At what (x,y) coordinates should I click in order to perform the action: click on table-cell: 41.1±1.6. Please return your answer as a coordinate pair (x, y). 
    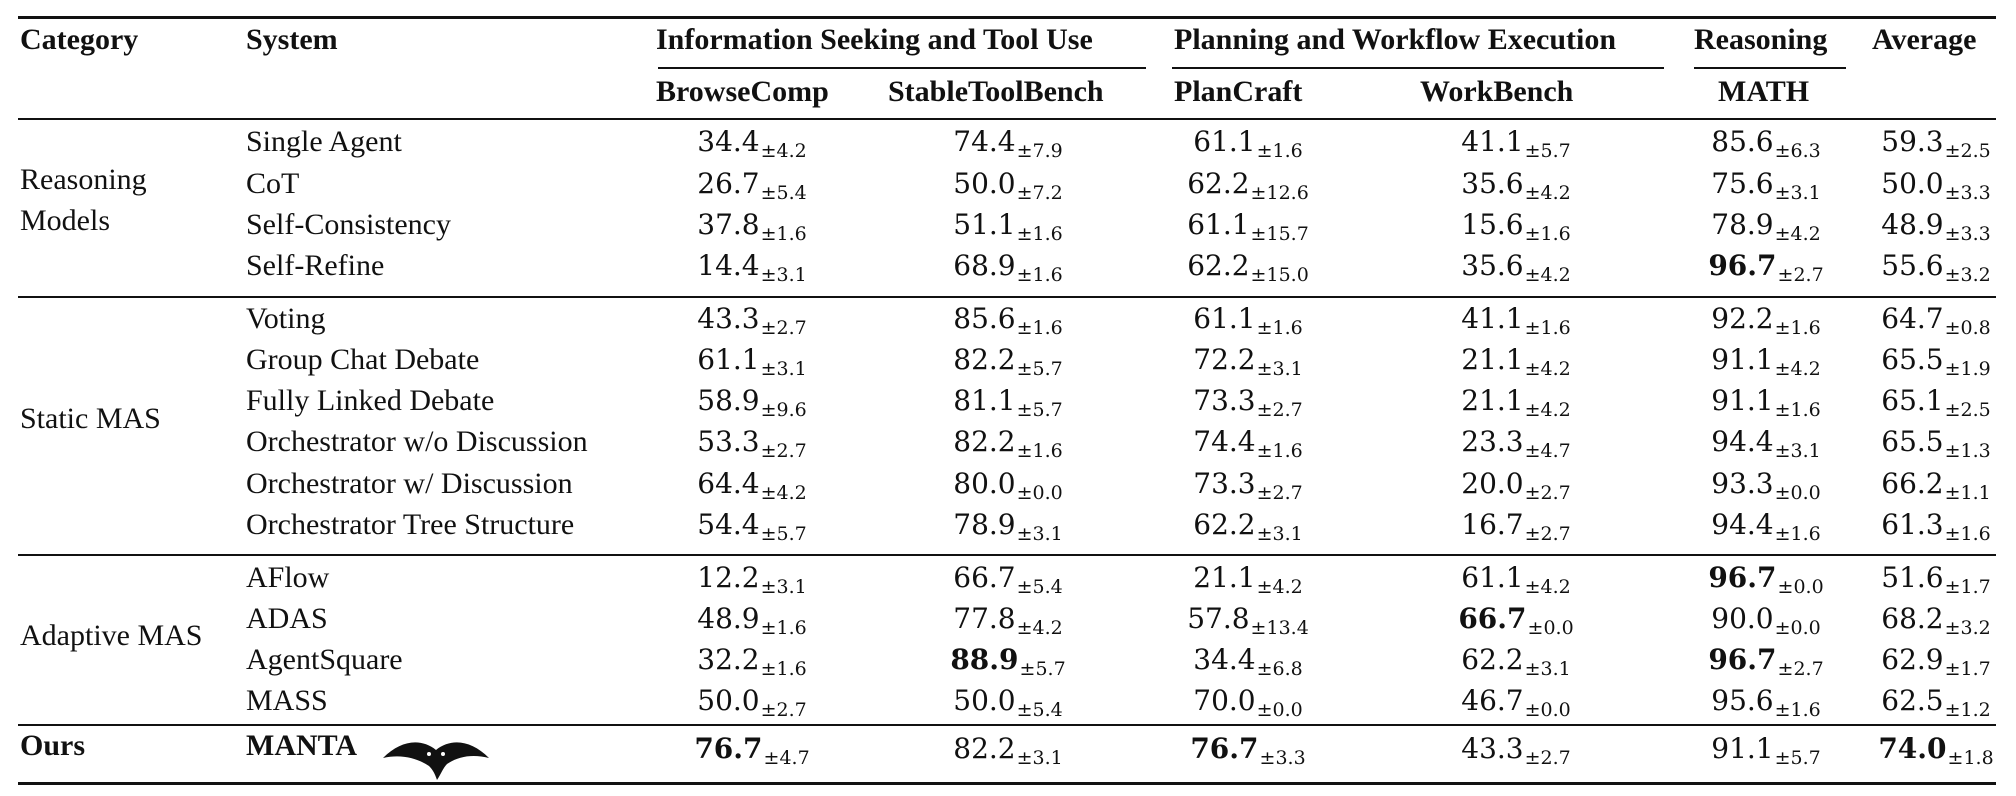
    Looking at the image, I should click on (1515, 320).